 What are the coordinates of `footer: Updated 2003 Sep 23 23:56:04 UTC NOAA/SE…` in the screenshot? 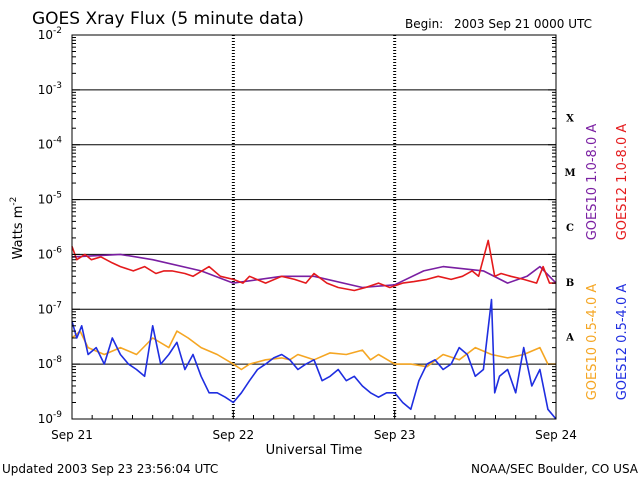 It's located at (320, 469).